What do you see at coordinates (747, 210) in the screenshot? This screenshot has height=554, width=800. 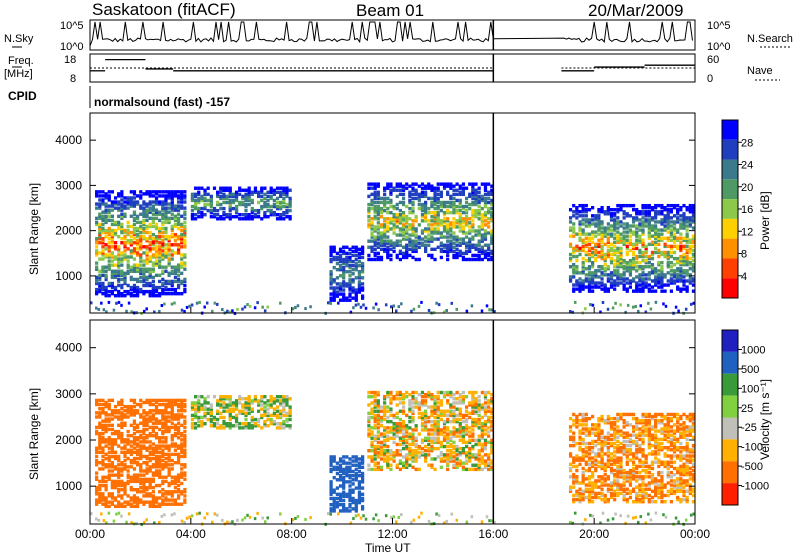 I see `colorbar-tick-label: 16` at bounding box center [747, 210].